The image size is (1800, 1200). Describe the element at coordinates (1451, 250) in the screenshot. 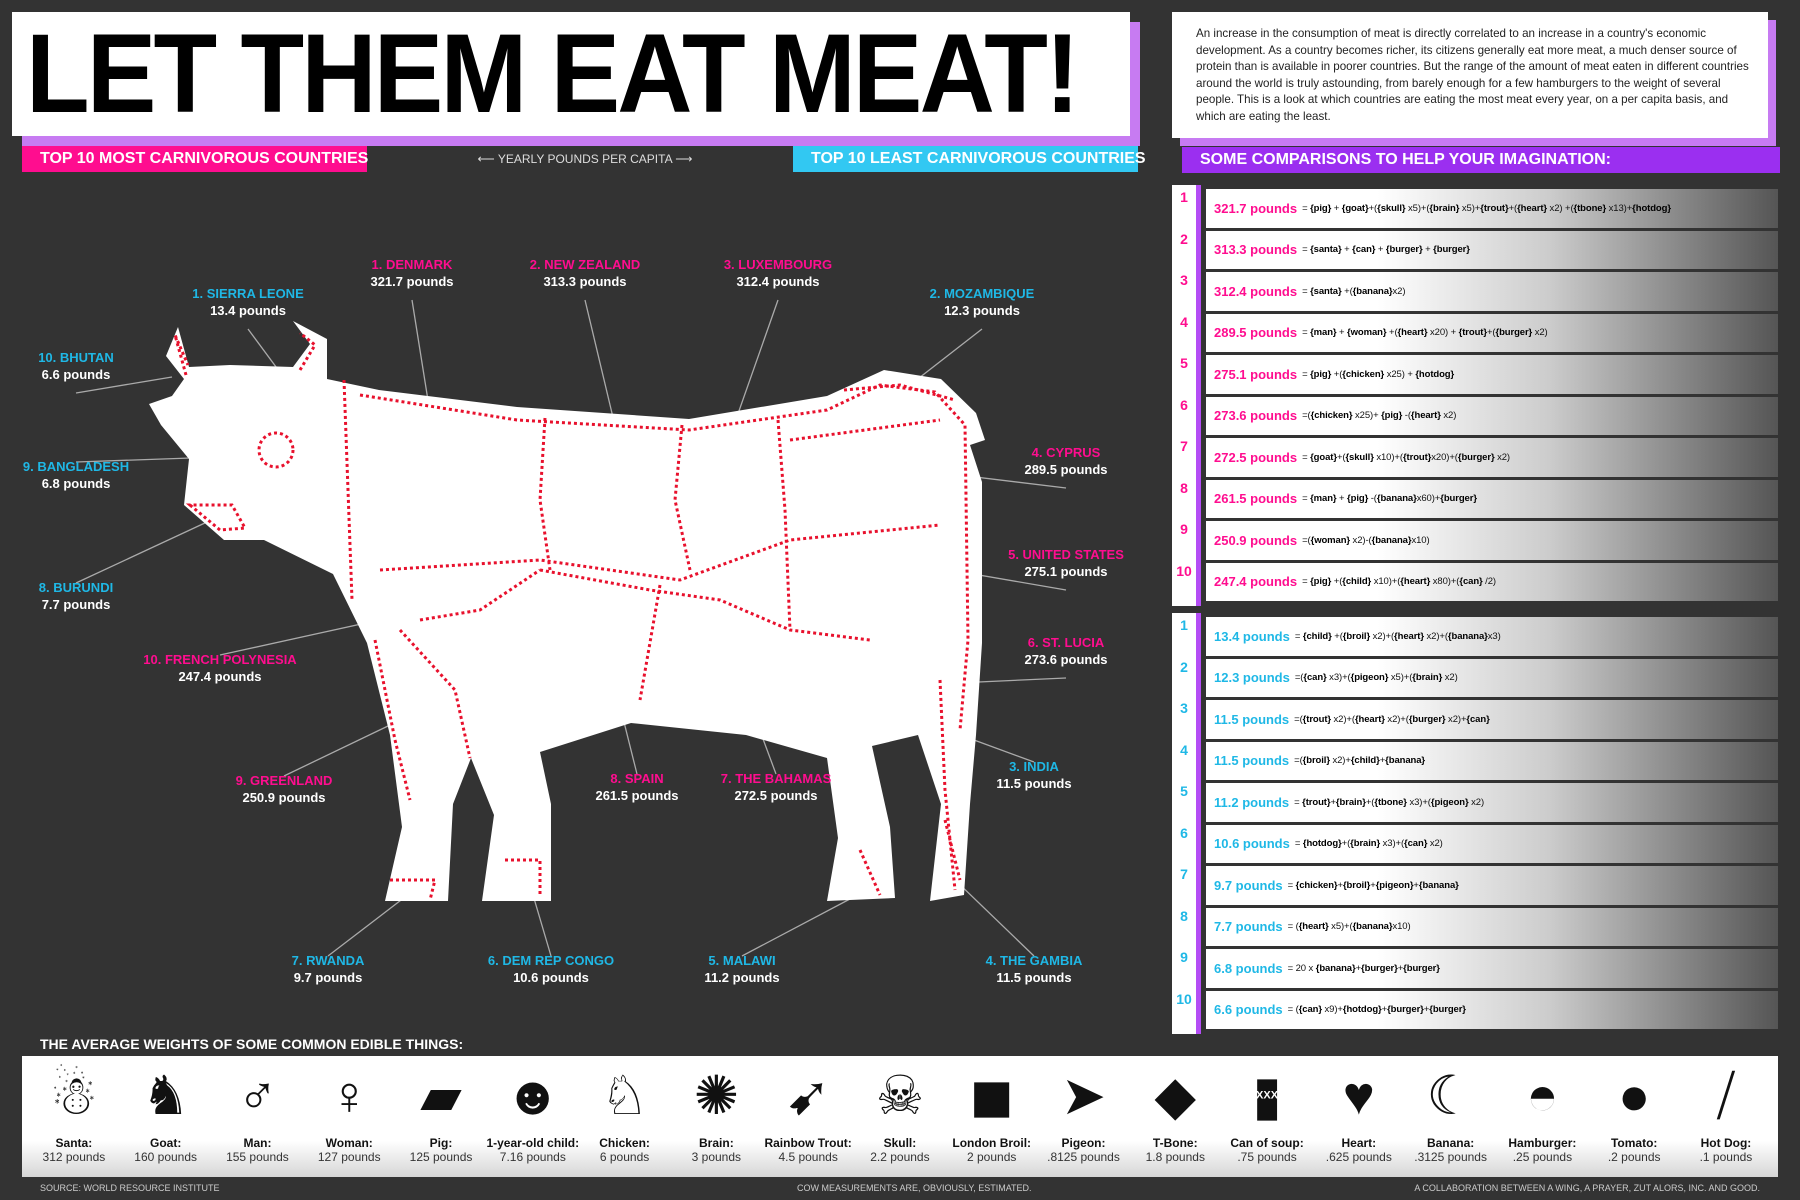

I see `burger-icon: {burger}` at that location.